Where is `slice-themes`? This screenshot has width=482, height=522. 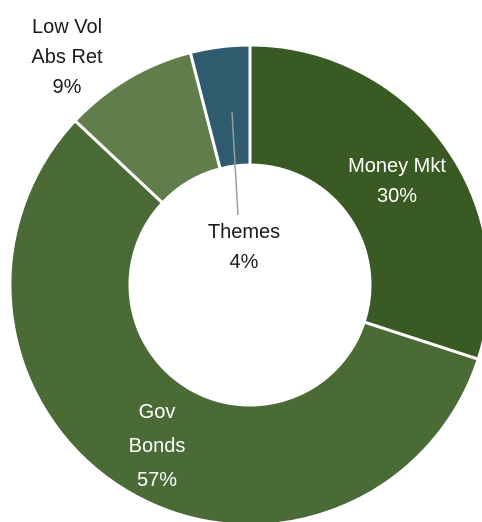 slice-themes is located at coordinates (220, 107).